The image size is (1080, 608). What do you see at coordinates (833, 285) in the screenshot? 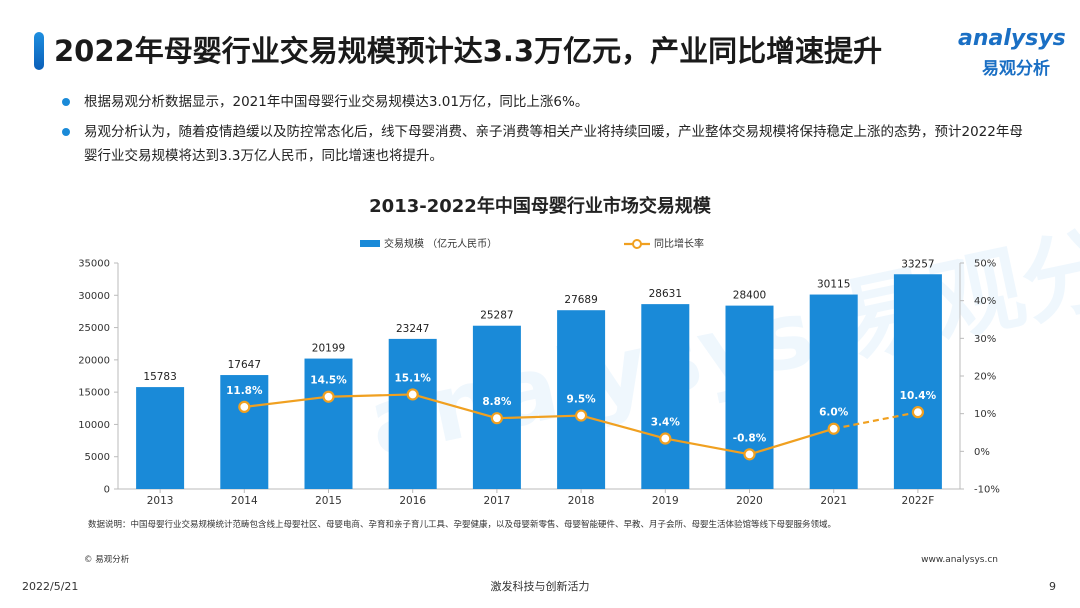
I see `bar-value-label: 30115` at bounding box center [833, 285].